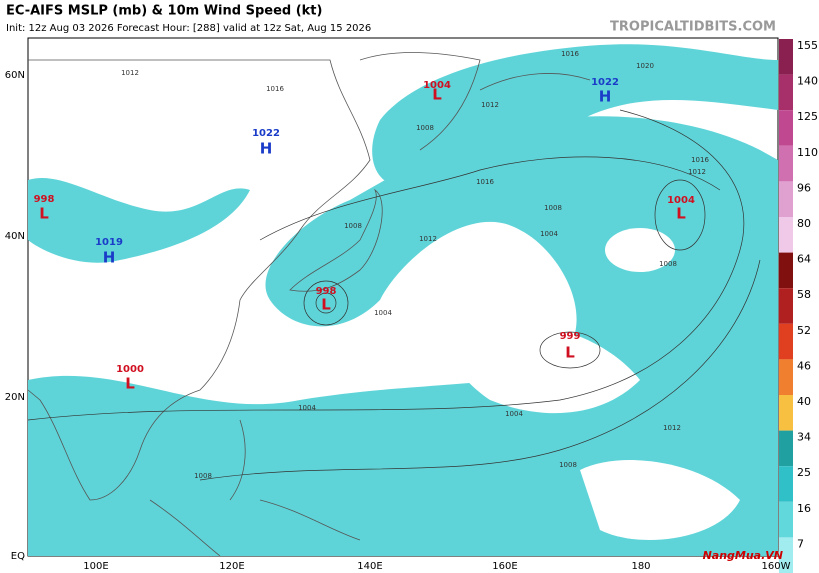 The image size is (819, 573). What do you see at coordinates (804, 259) in the screenshot?
I see `colorbar-label: 64` at bounding box center [804, 259].